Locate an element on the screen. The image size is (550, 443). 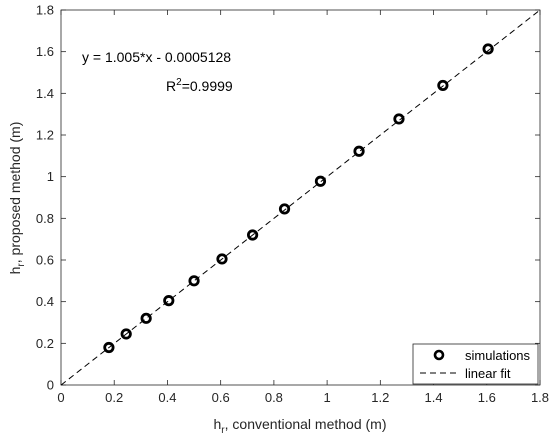
svg-text: R2=0.9999 is located at coordinates (199, 85).